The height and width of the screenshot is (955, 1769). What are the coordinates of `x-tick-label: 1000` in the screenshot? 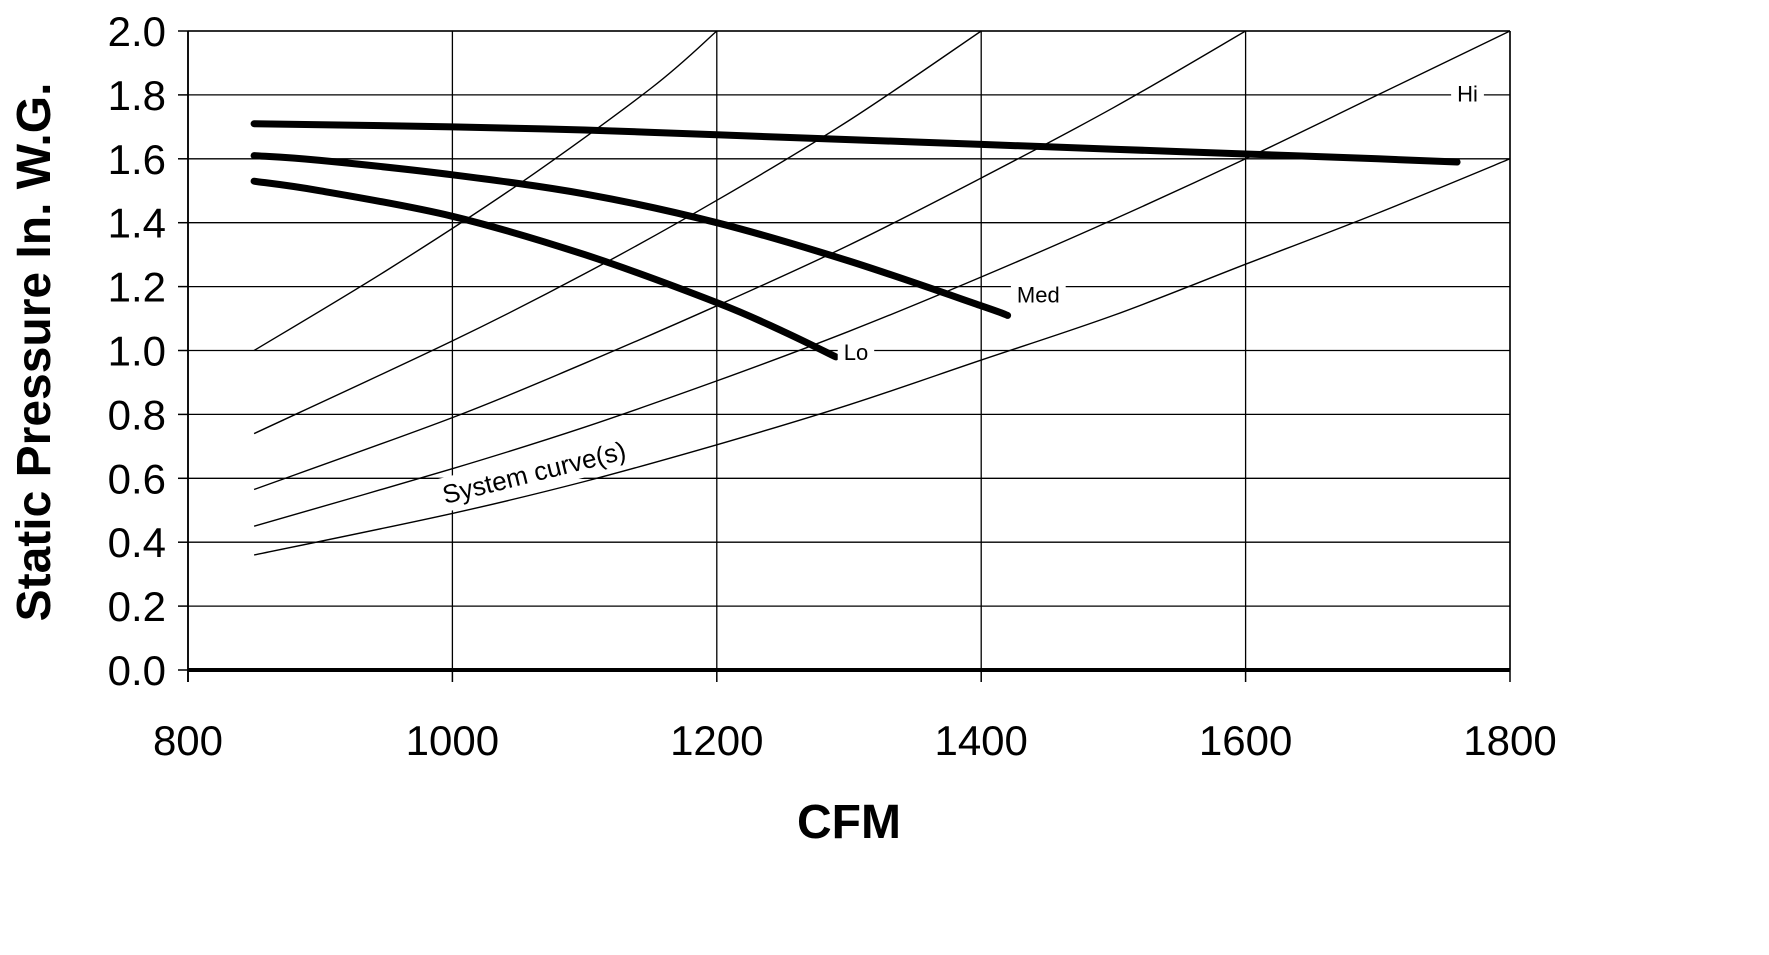 It's located at (452, 740).